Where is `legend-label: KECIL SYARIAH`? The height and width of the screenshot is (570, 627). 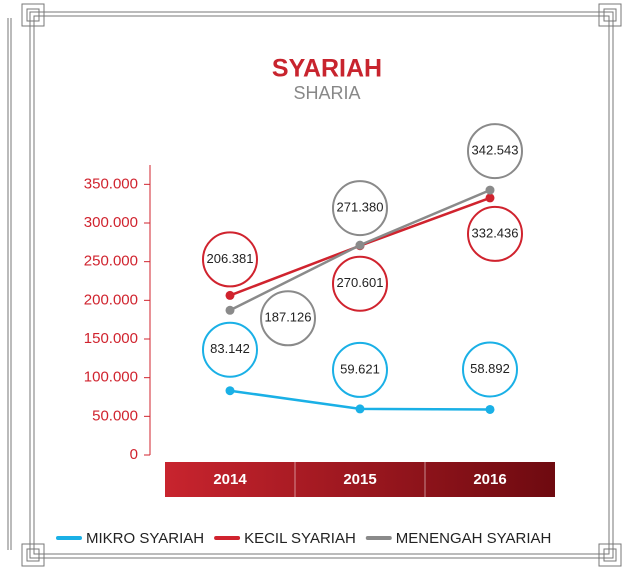 legend-label: KECIL SYARIAH is located at coordinates (300, 538).